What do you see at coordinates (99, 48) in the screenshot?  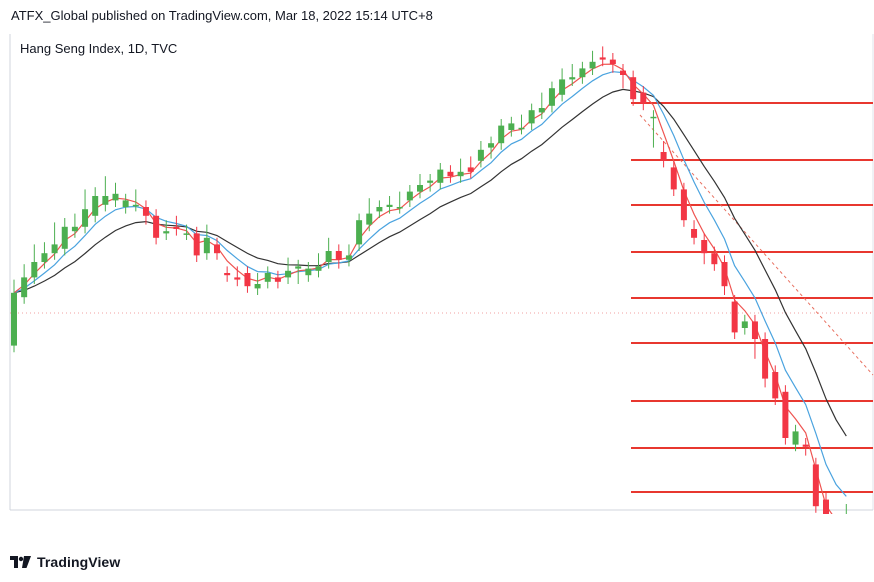 I see `chart-title: Hang Seng Index, 1D, TVC` at bounding box center [99, 48].